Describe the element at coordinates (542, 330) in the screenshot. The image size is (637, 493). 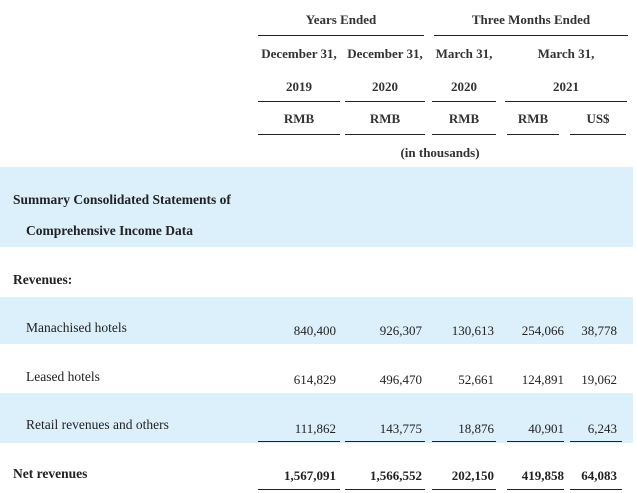
I see `cell: 254,066` at that location.